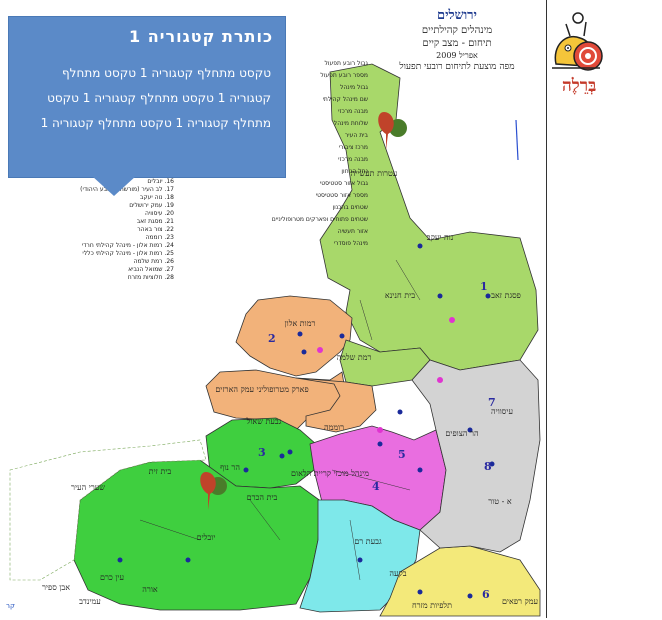  Describe the element at coordinates (151, 205) in the screenshot. I see `legend-left-item: 19. עמק ירושלים` at that location.